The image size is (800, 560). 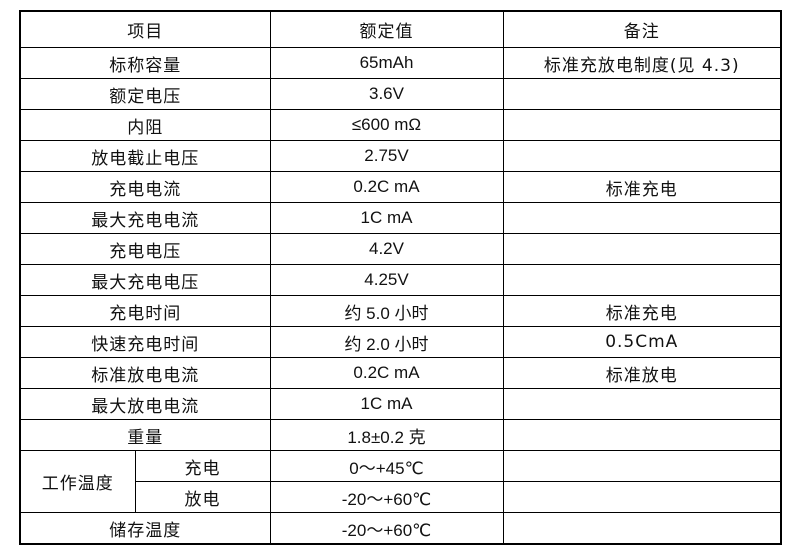 What do you see at coordinates (386, 29) in the screenshot?
I see `header-value: 额定值` at bounding box center [386, 29].